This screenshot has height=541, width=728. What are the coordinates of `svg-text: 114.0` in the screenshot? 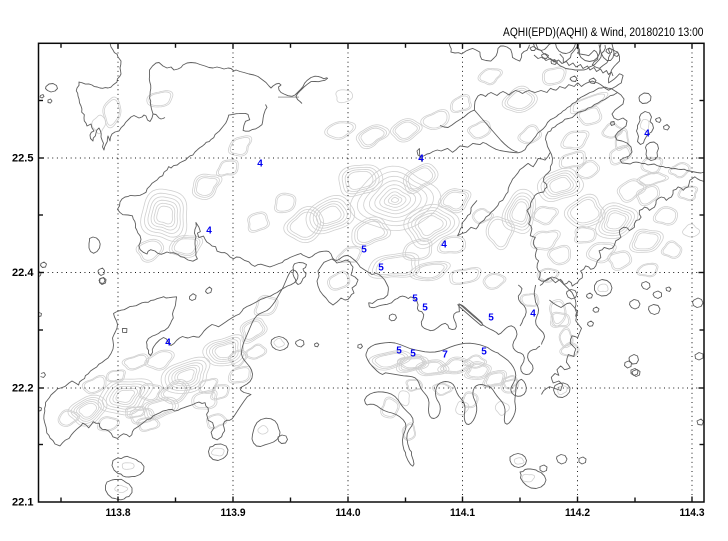 It's located at (348, 513).